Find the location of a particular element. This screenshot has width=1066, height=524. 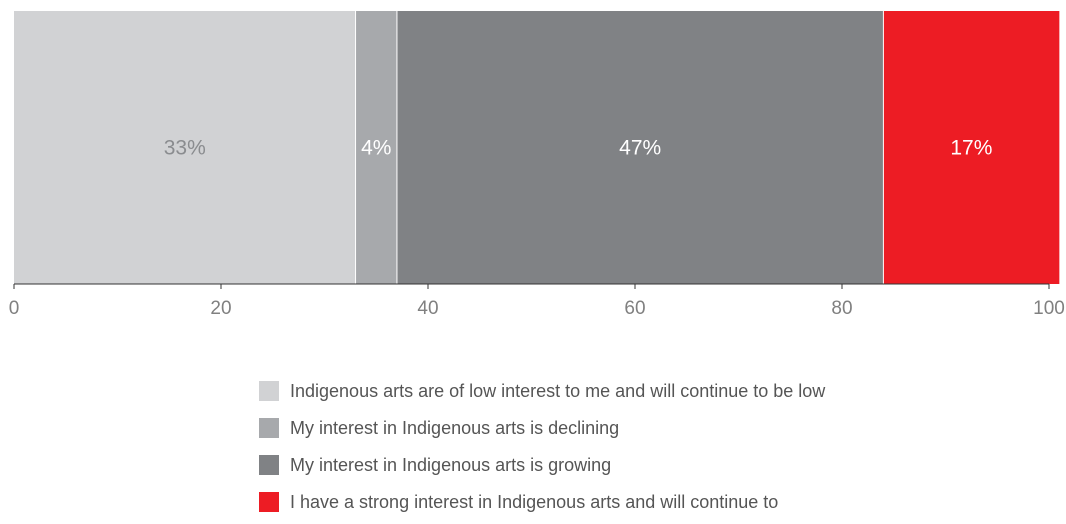

data-label-0: 33% is located at coordinates (185, 148).